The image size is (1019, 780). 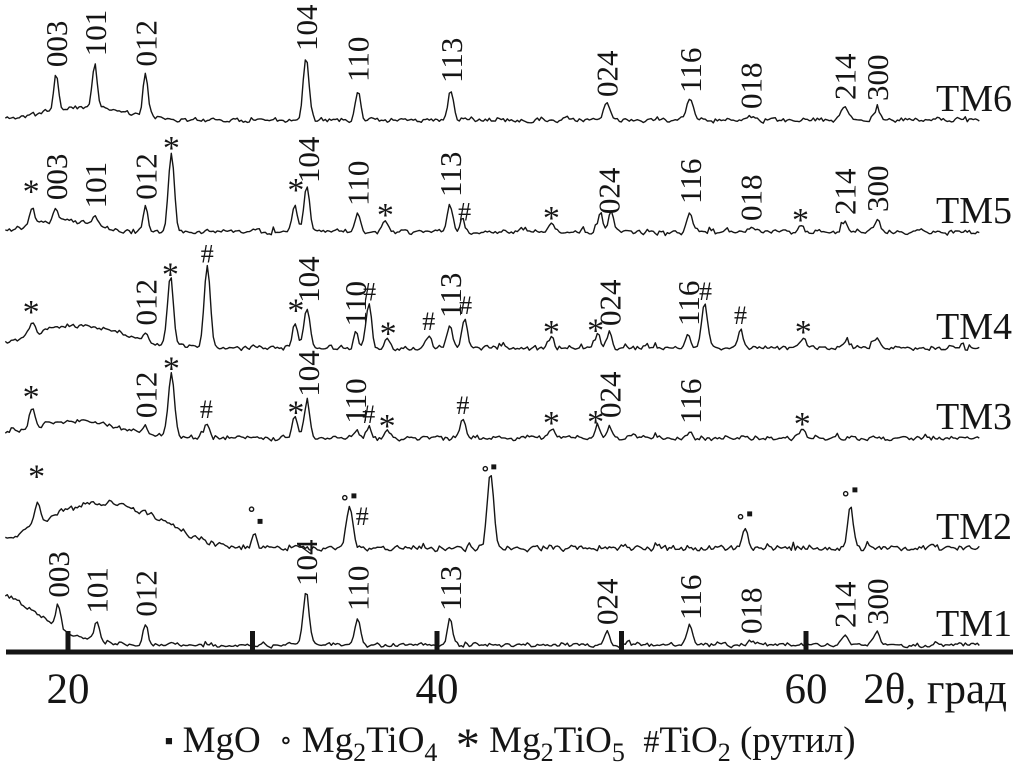 I want to click on x-axis-tick-label: 60, so click(x=806, y=689).